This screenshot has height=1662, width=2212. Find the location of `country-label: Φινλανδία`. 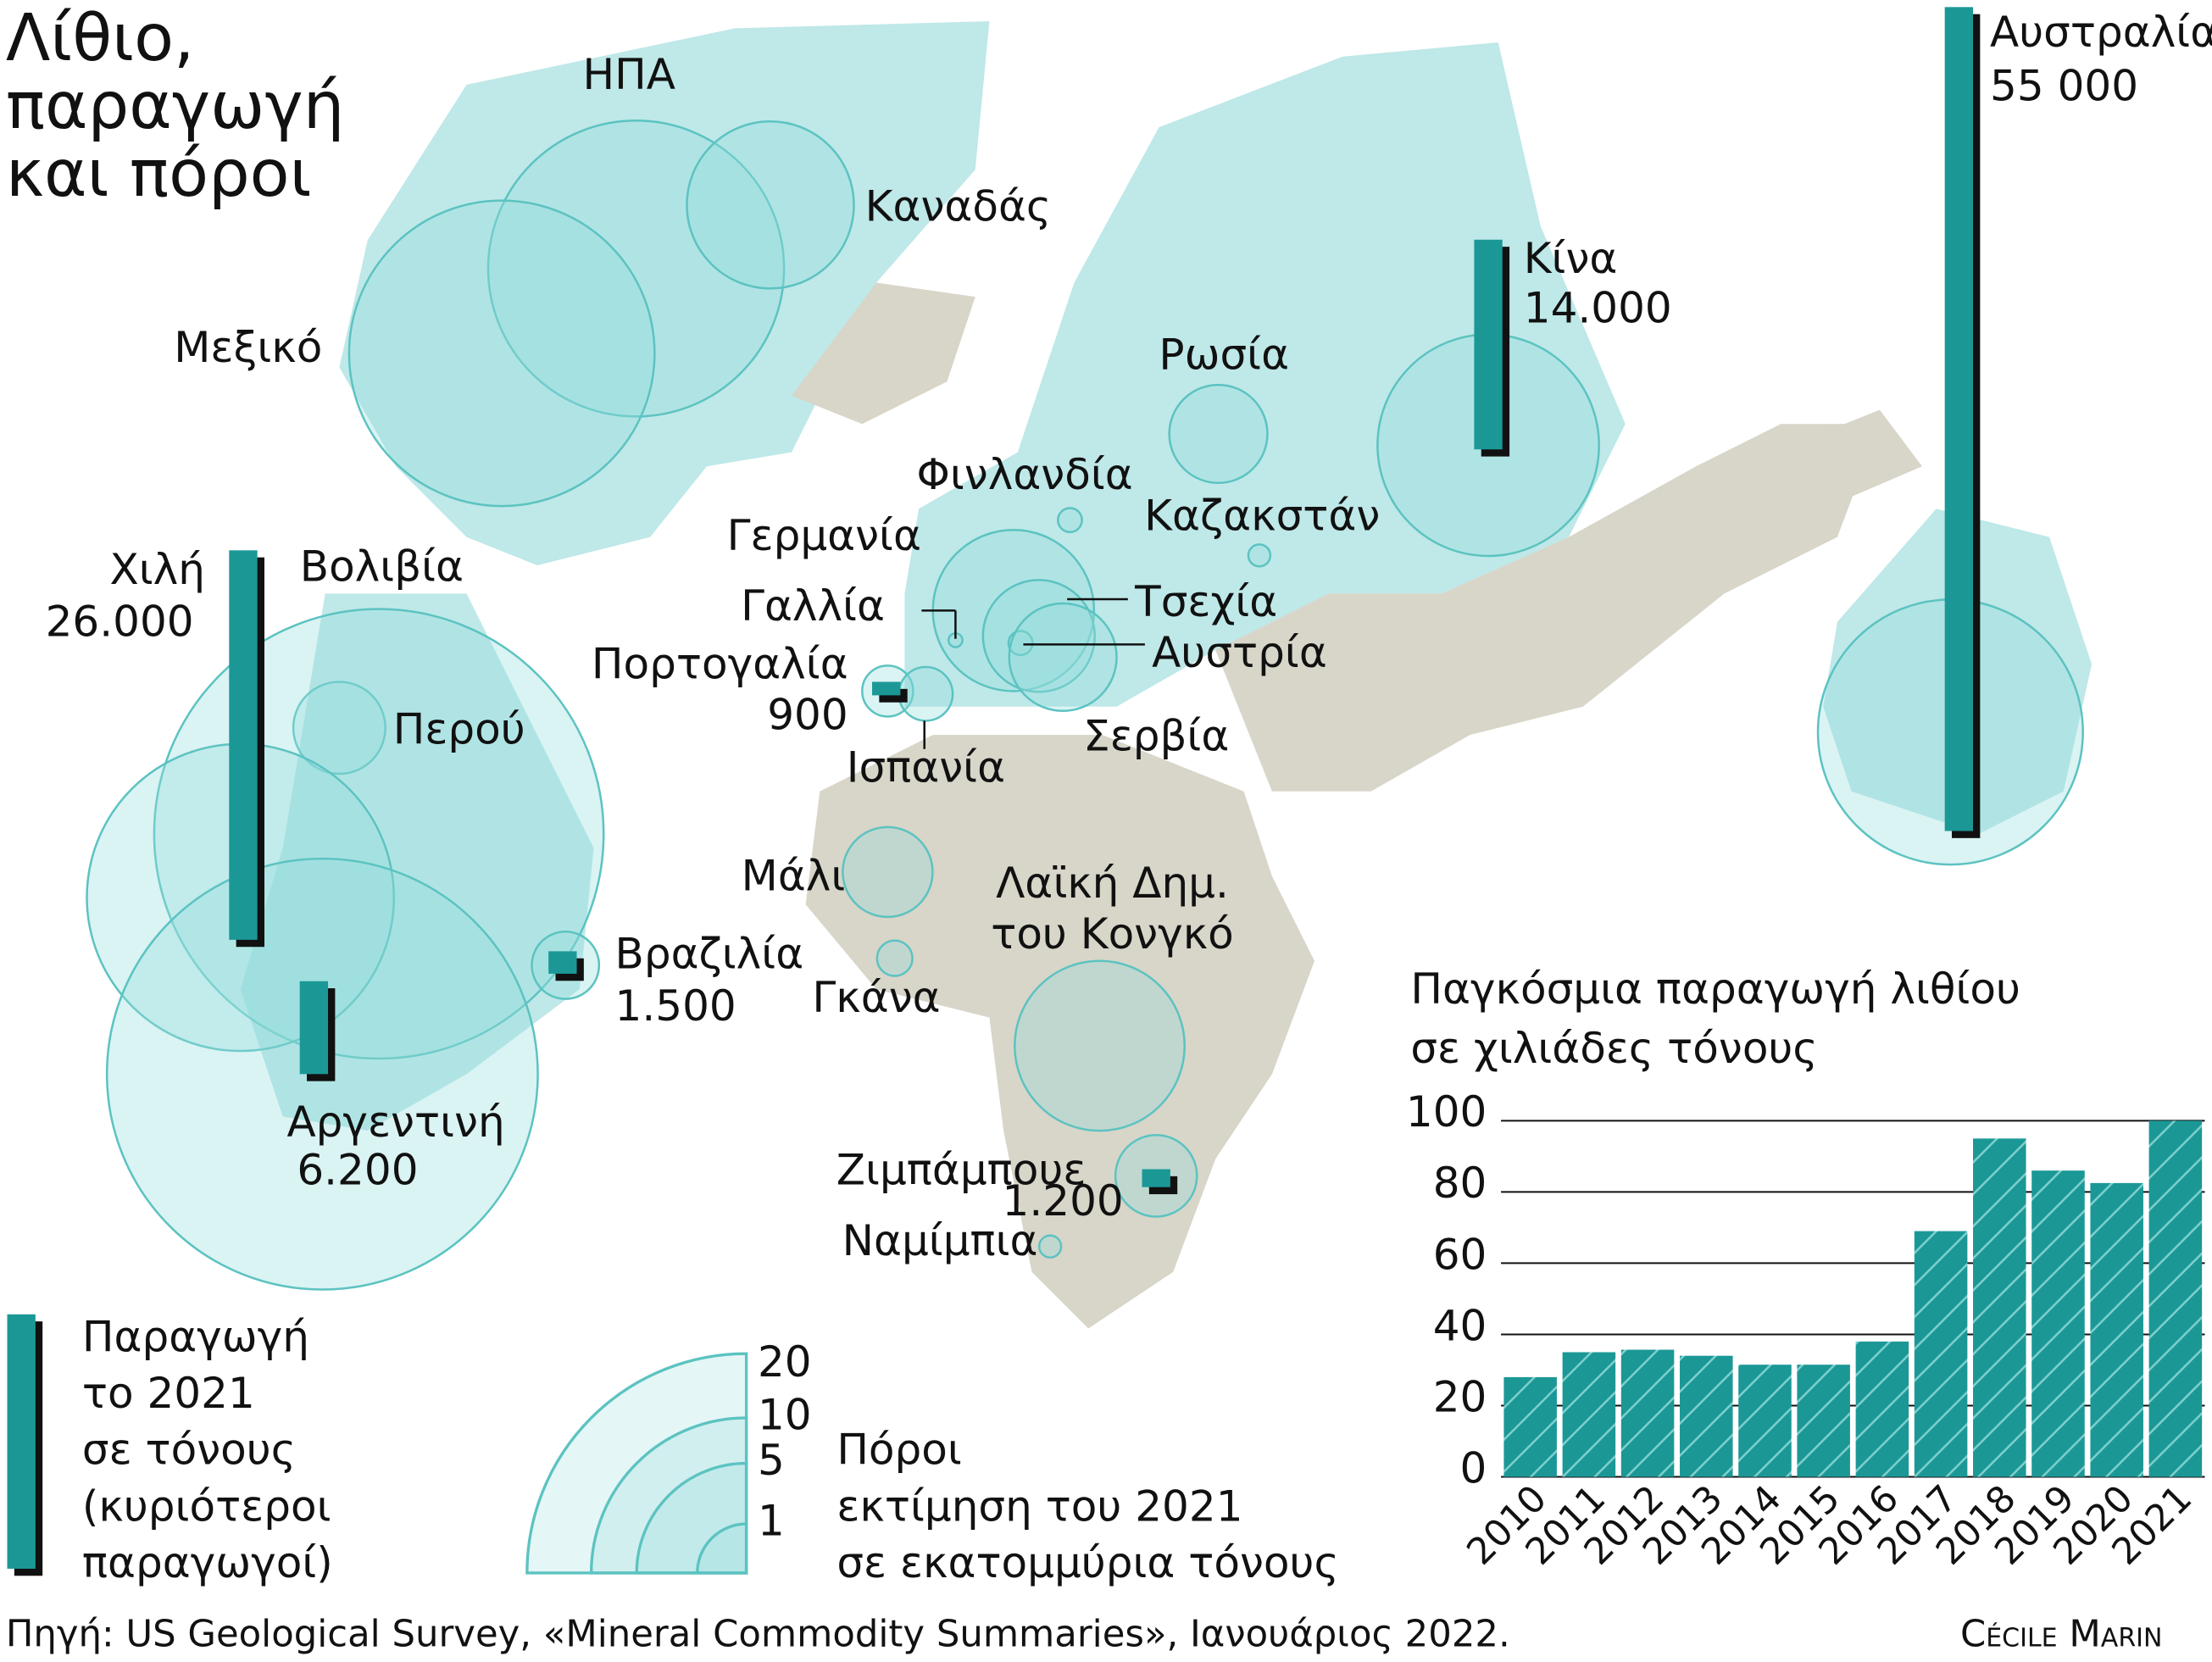

country-label: Φινλανδία is located at coordinates (1025, 475).